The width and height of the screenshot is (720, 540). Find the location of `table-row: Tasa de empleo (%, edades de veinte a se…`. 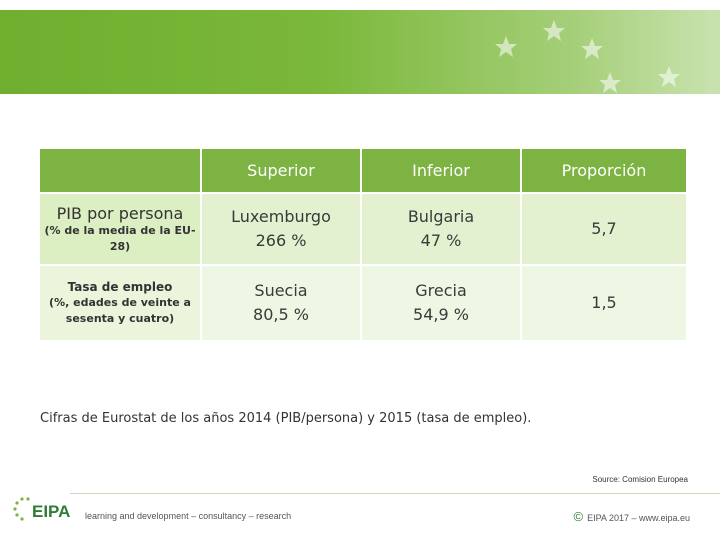

table-row: Tasa de empleo (%, edades de veinte a se… is located at coordinates (363, 303).